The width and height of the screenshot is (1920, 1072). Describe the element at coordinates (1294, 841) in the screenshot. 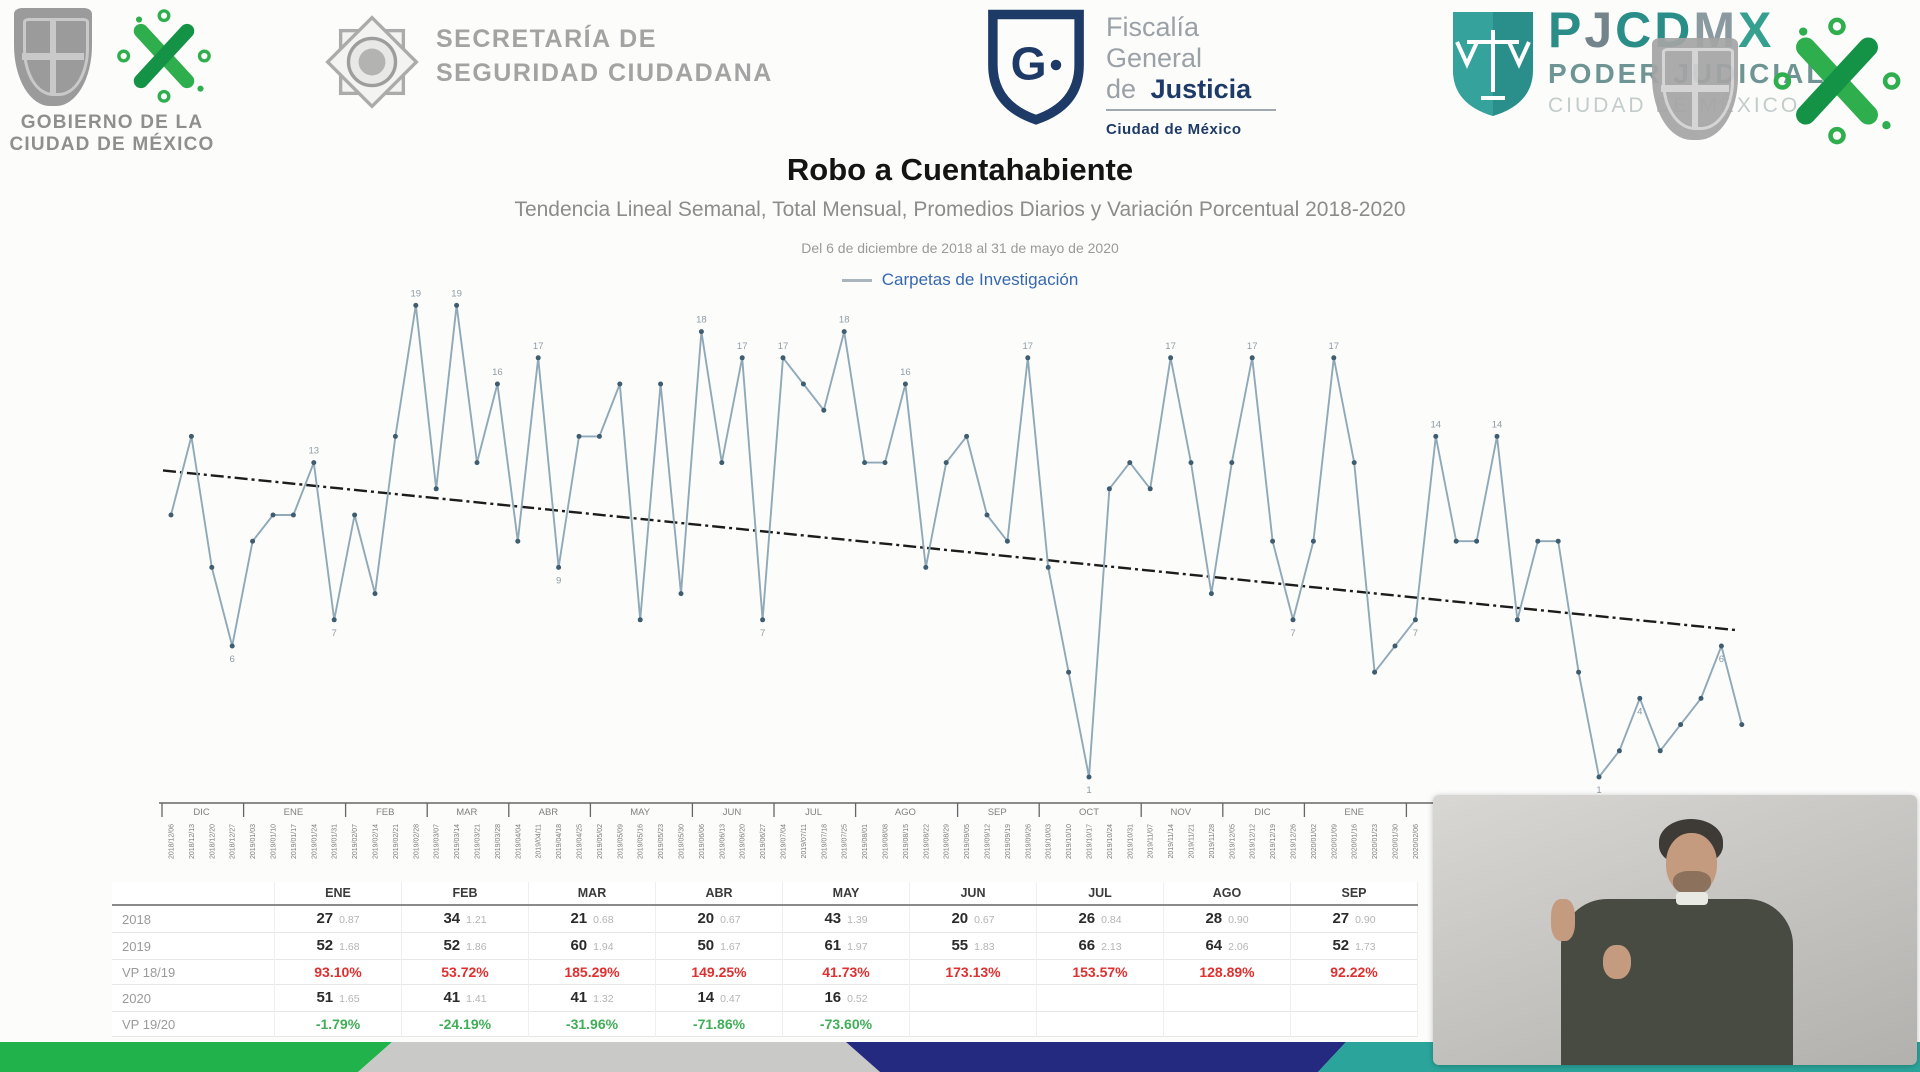

I see `week-tick-label: 2019/12/26` at that location.